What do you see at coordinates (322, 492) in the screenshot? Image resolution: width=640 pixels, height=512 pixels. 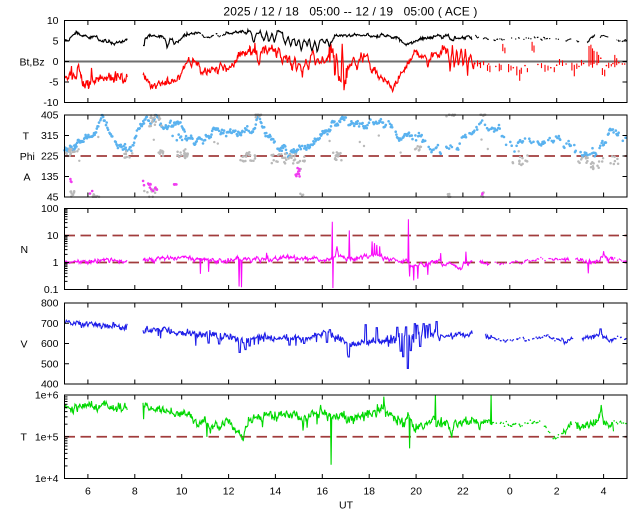 I see `svg-text: 16` at bounding box center [322, 492].